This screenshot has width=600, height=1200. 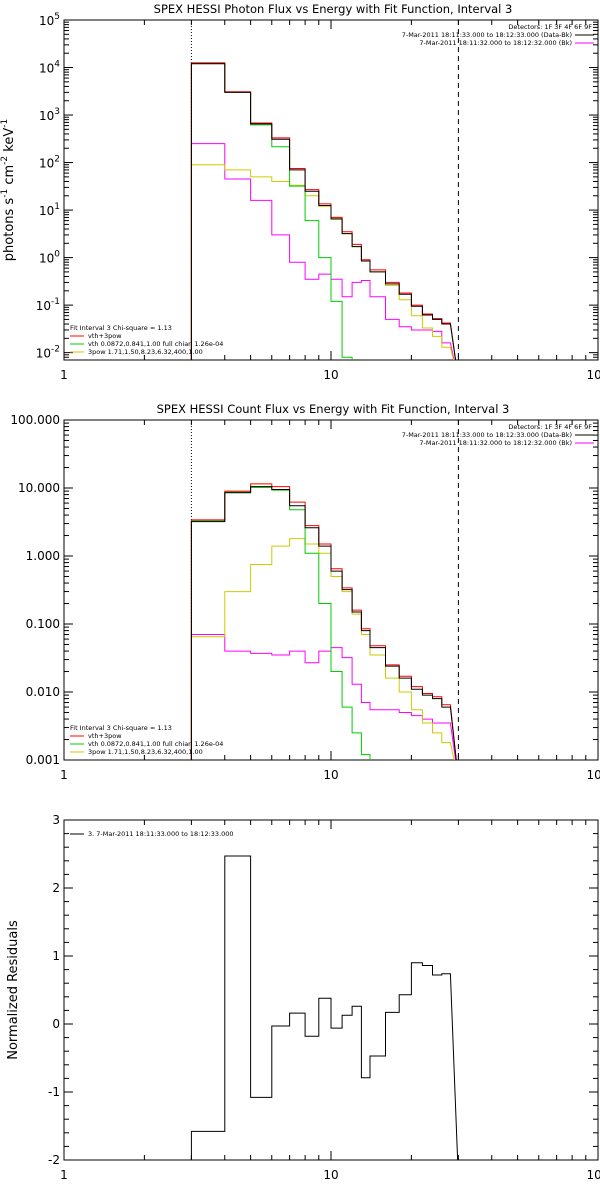 What do you see at coordinates (43, 692) in the screenshot?
I see `y-tick-label: 0.010` at bounding box center [43, 692].